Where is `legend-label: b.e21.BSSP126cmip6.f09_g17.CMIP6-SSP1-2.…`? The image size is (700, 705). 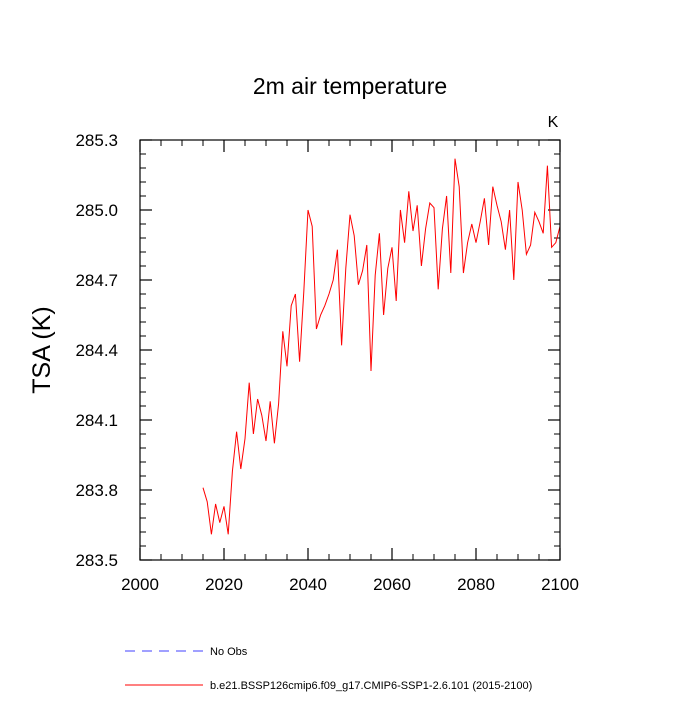
legend-label: b.e21.BSSP126cmip6.f09_g17.CMIP6-SSP1-2.… is located at coordinates (371, 686).